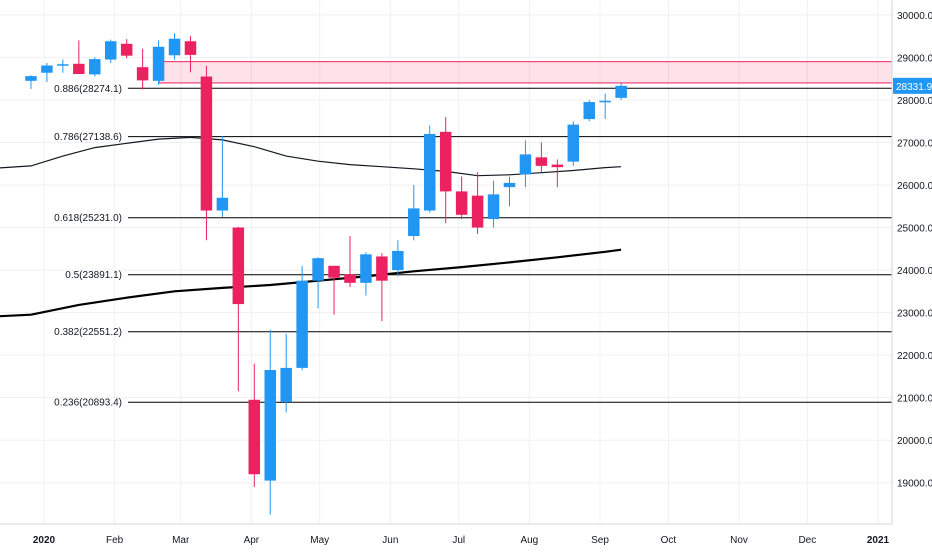 This screenshot has width=932, height=555. I want to click on x-tick-label: Feb, so click(115, 540).